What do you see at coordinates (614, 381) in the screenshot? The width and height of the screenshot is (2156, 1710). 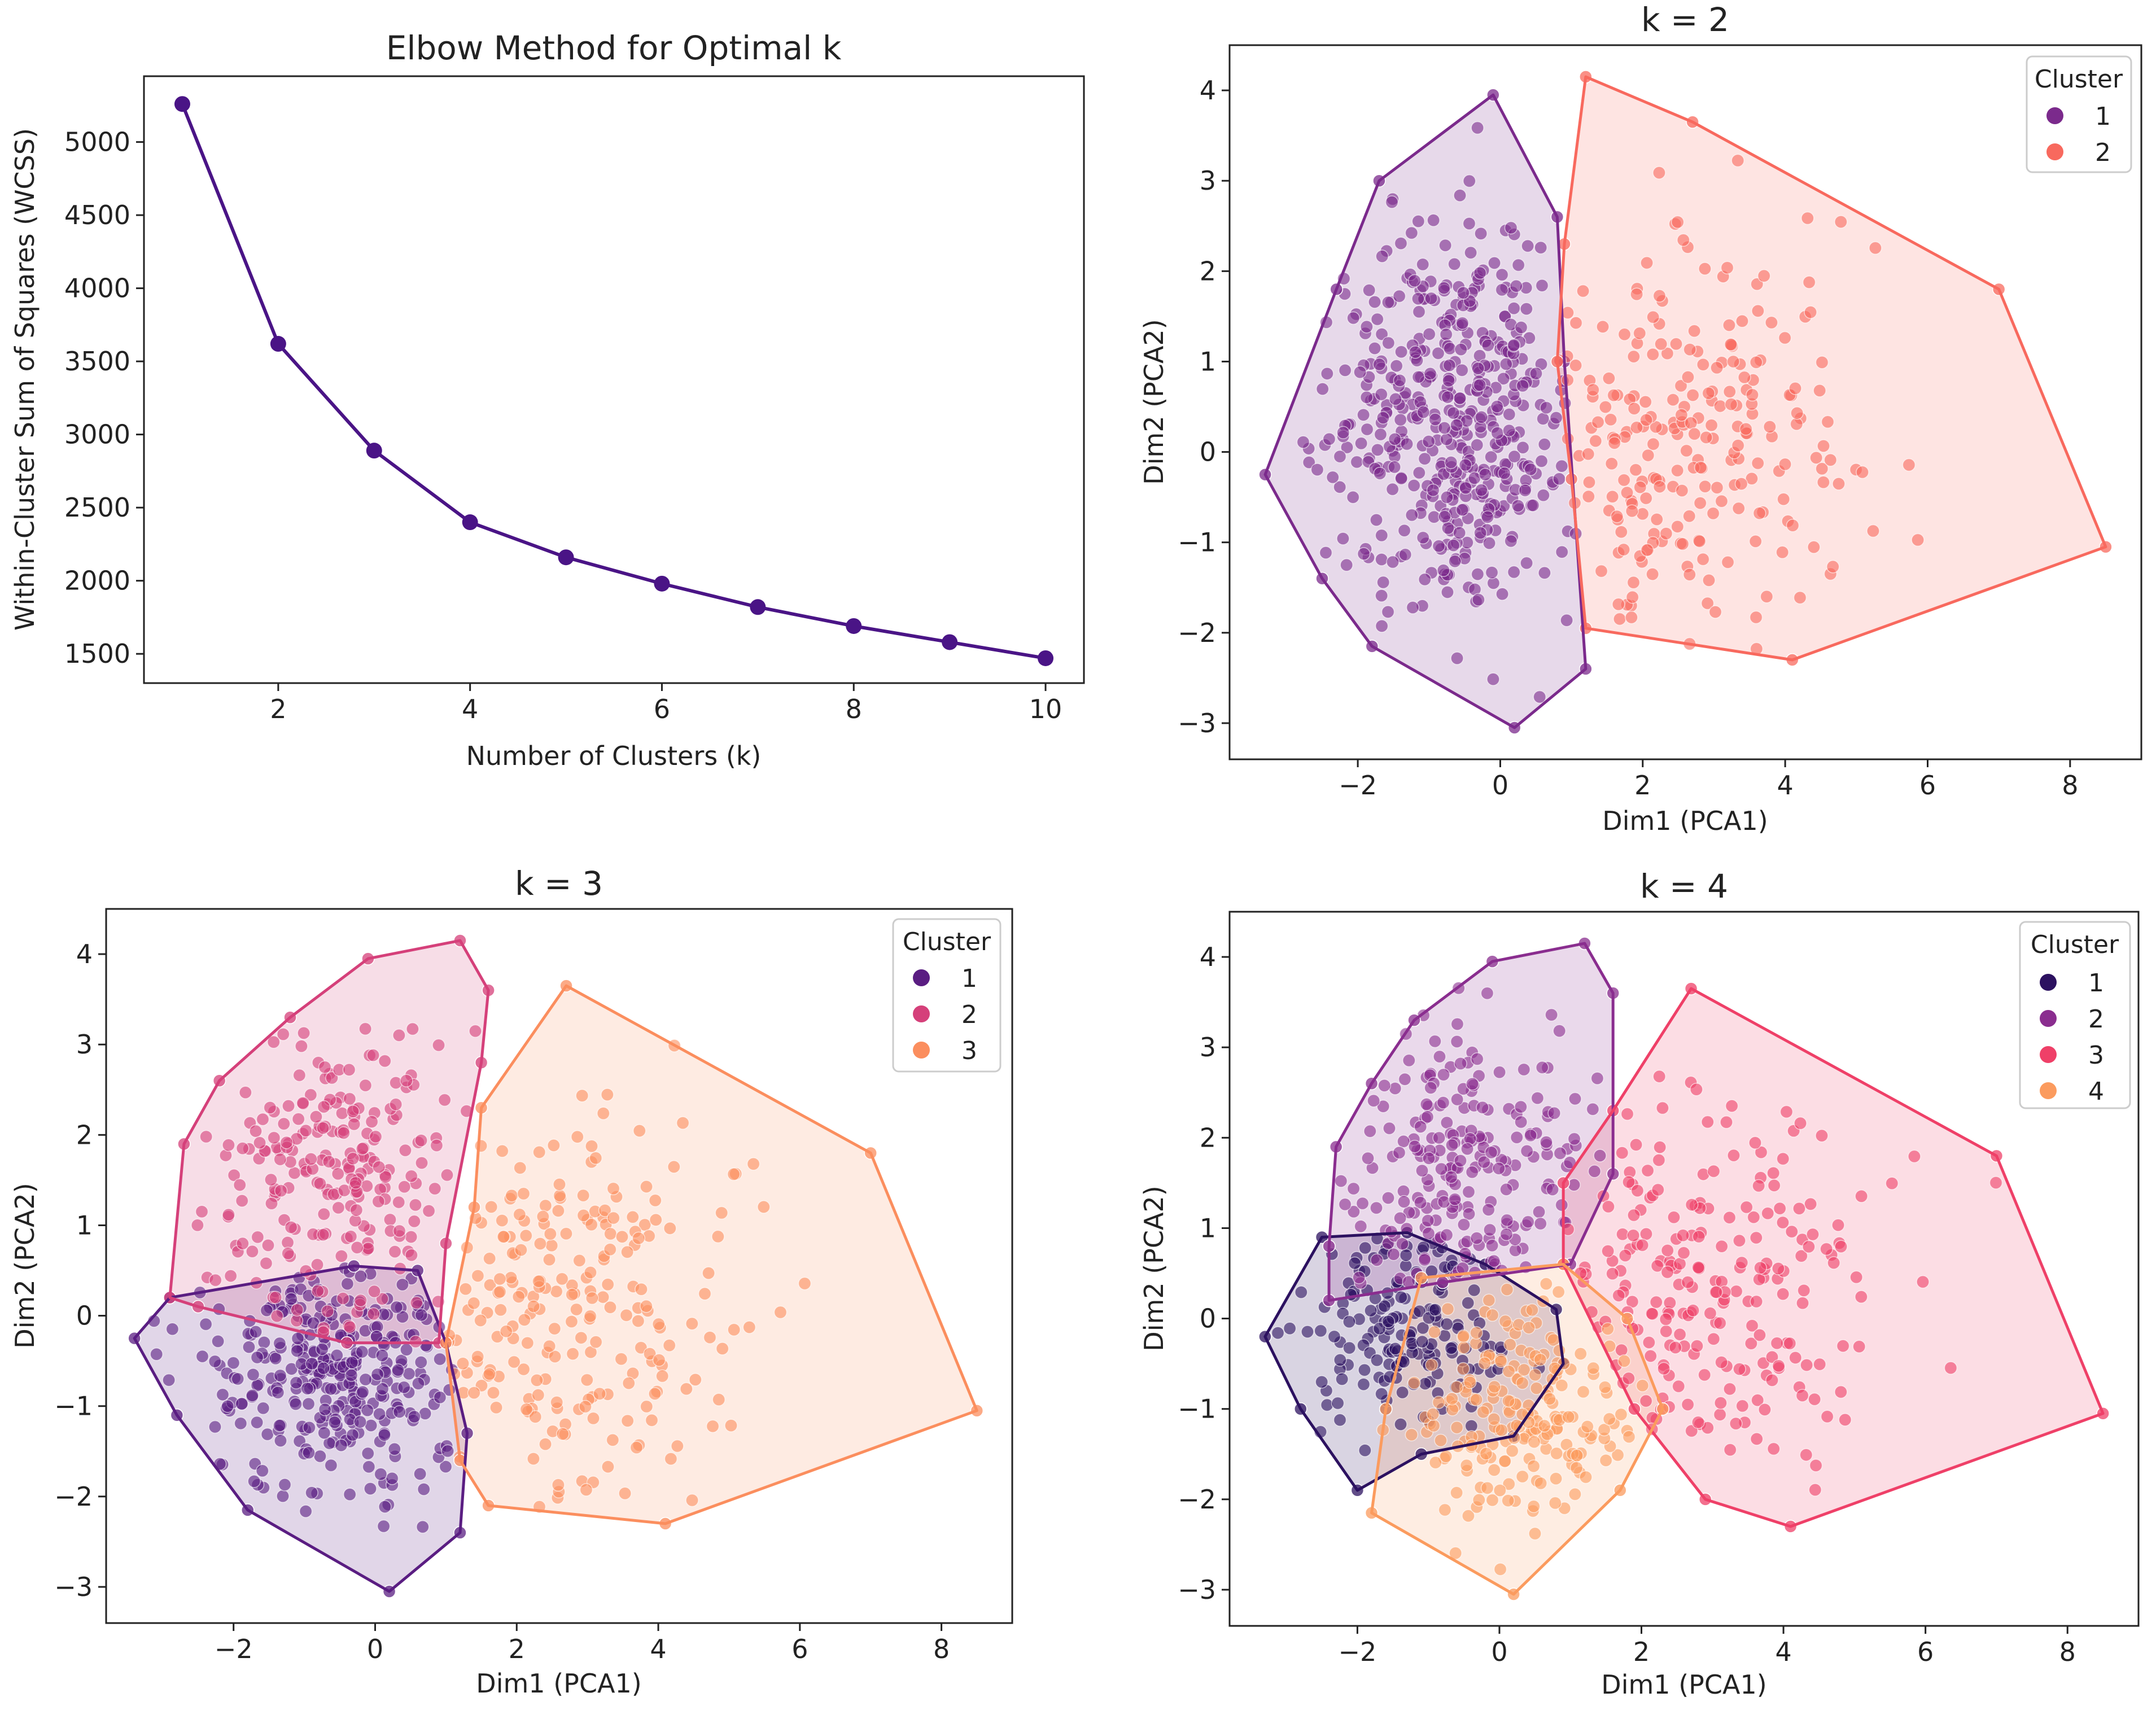 I see `elbow-marks` at bounding box center [614, 381].